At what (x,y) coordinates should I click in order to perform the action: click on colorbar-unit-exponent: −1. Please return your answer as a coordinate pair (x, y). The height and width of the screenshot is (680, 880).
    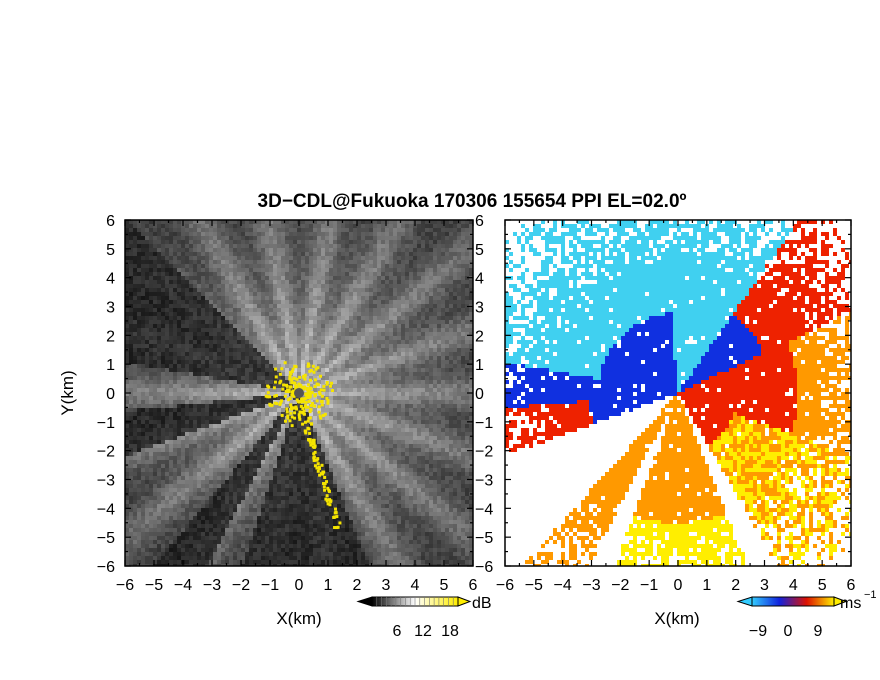
    Looking at the image, I should click on (870, 595).